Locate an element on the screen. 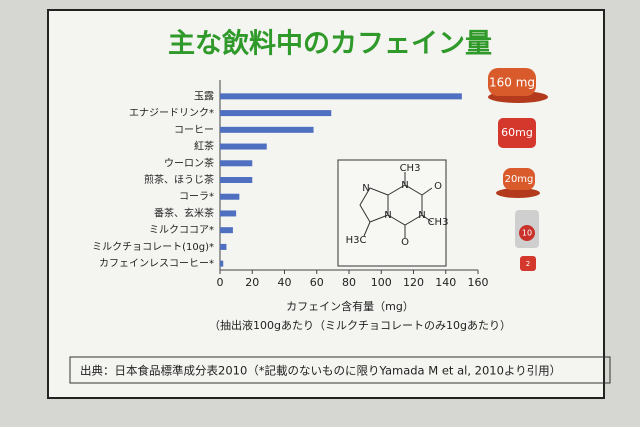 This screenshot has width=640, height=427. y-tick-label: コーヒー is located at coordinates (194, 130).